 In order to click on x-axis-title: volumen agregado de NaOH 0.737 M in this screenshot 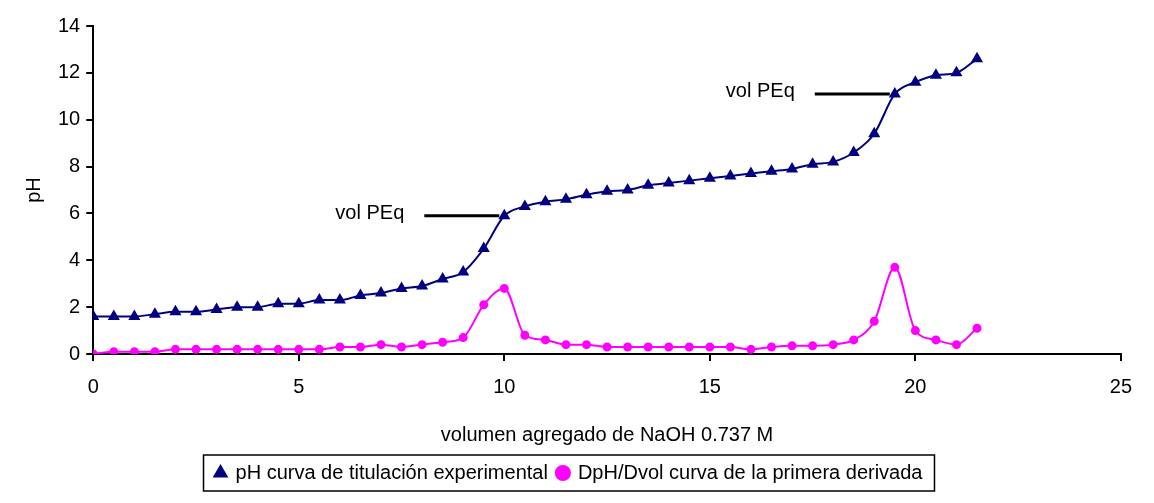, I will do `click(607, 433)`.